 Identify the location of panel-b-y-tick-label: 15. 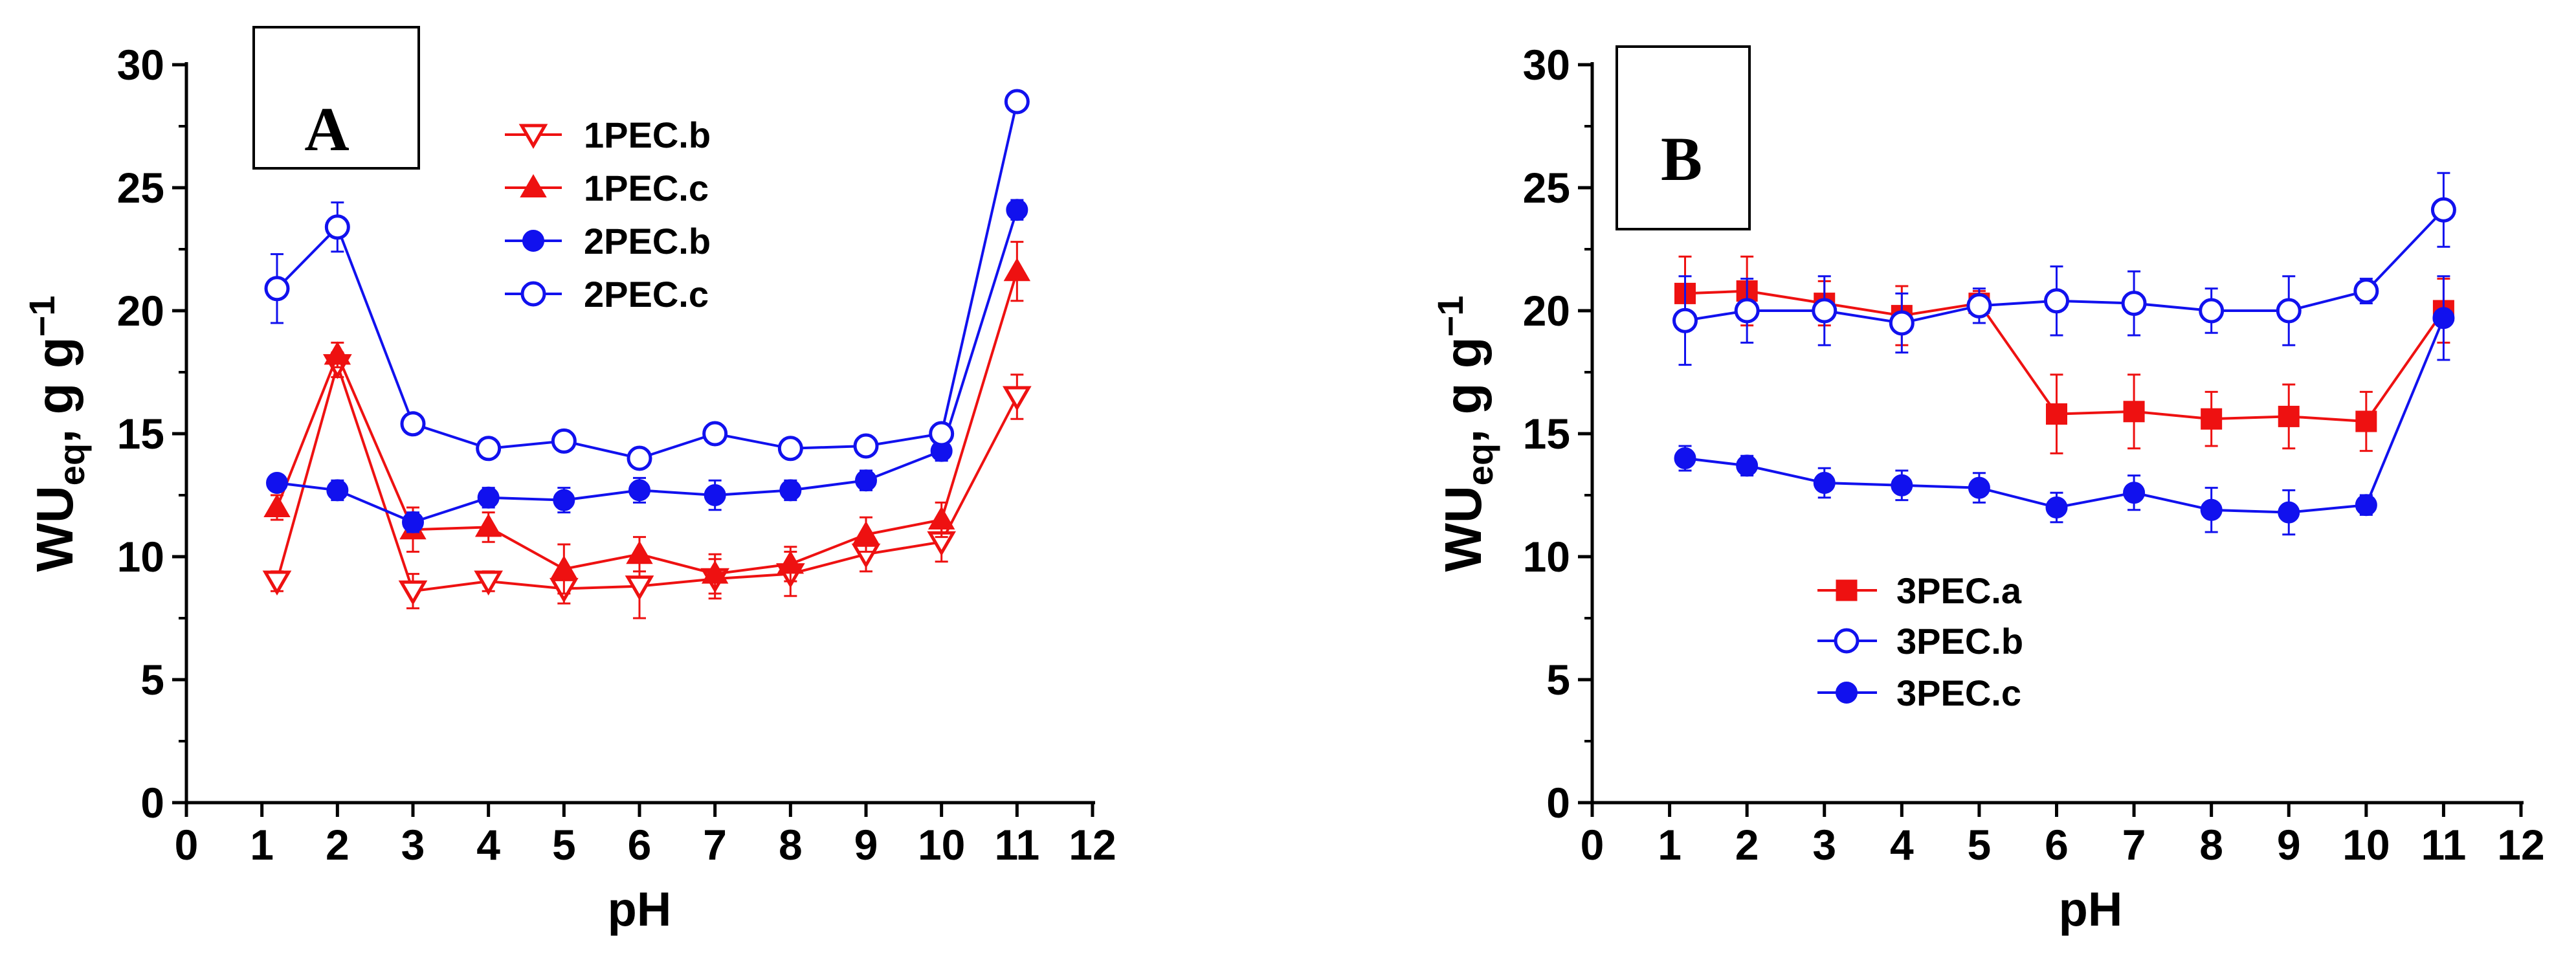
(1546, 434).